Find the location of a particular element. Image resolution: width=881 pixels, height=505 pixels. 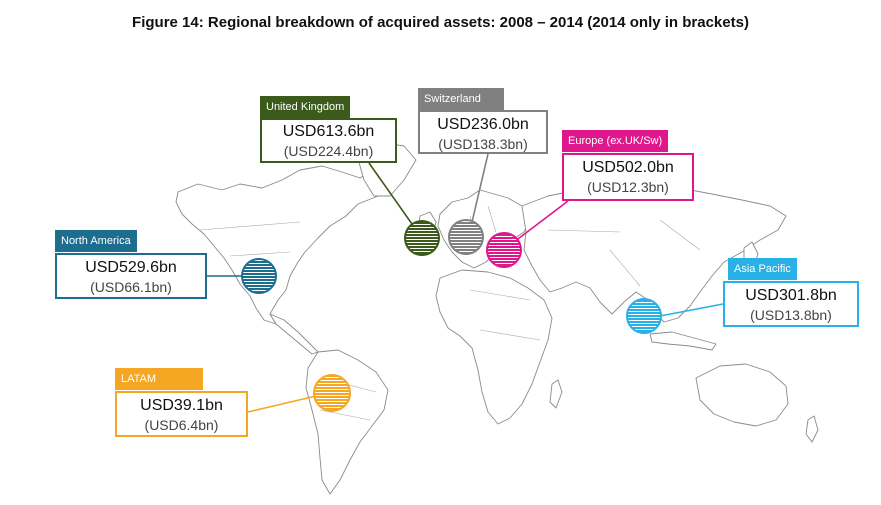

value-total-united-kingdom: USD613.6bn is located at coordinates (328, 131).